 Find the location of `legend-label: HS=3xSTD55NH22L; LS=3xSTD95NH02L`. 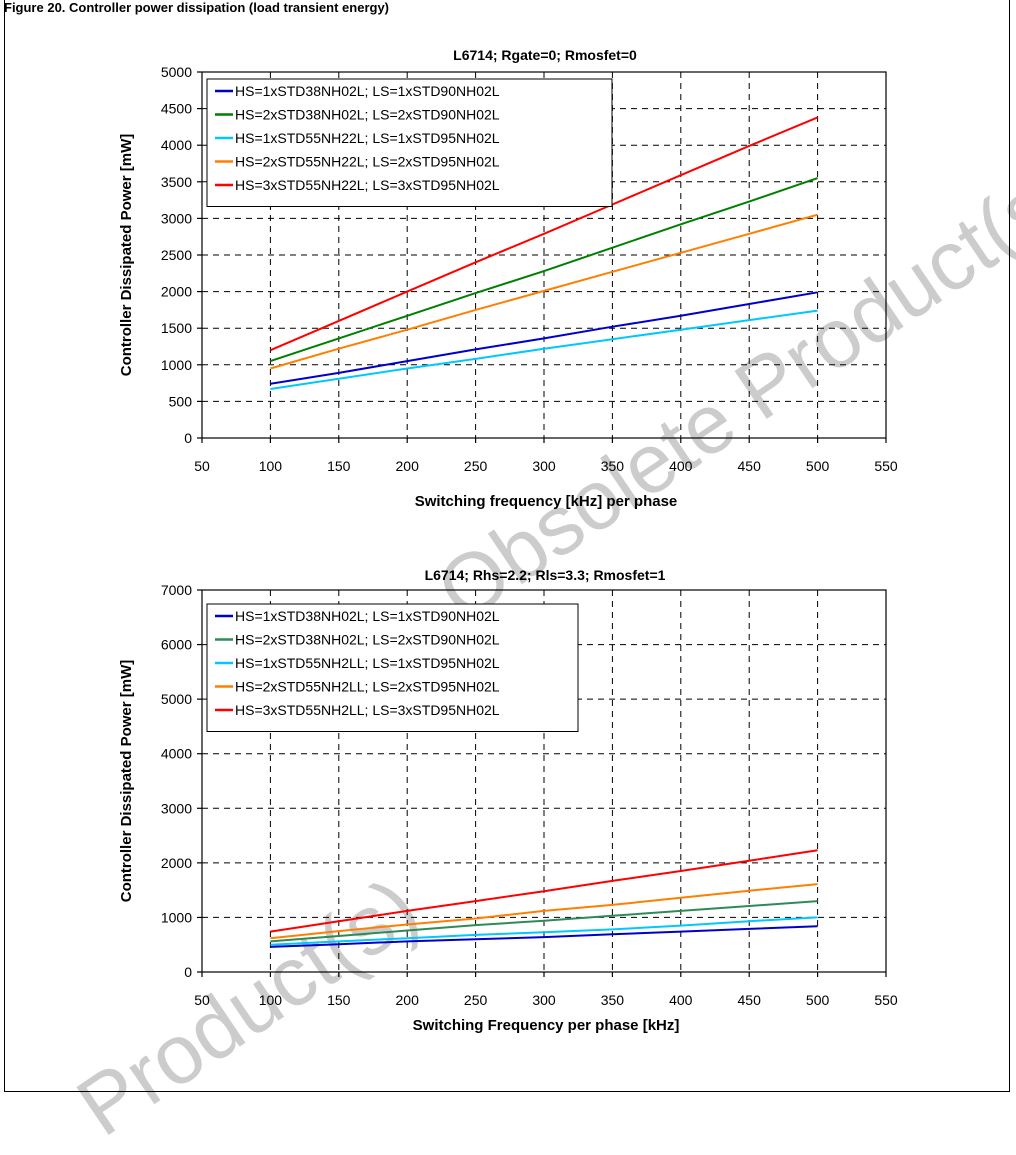

legend-label: HS=3xSTD55NH22L; LS=3xSTD95NH02L is located at coordinates (367, 185).